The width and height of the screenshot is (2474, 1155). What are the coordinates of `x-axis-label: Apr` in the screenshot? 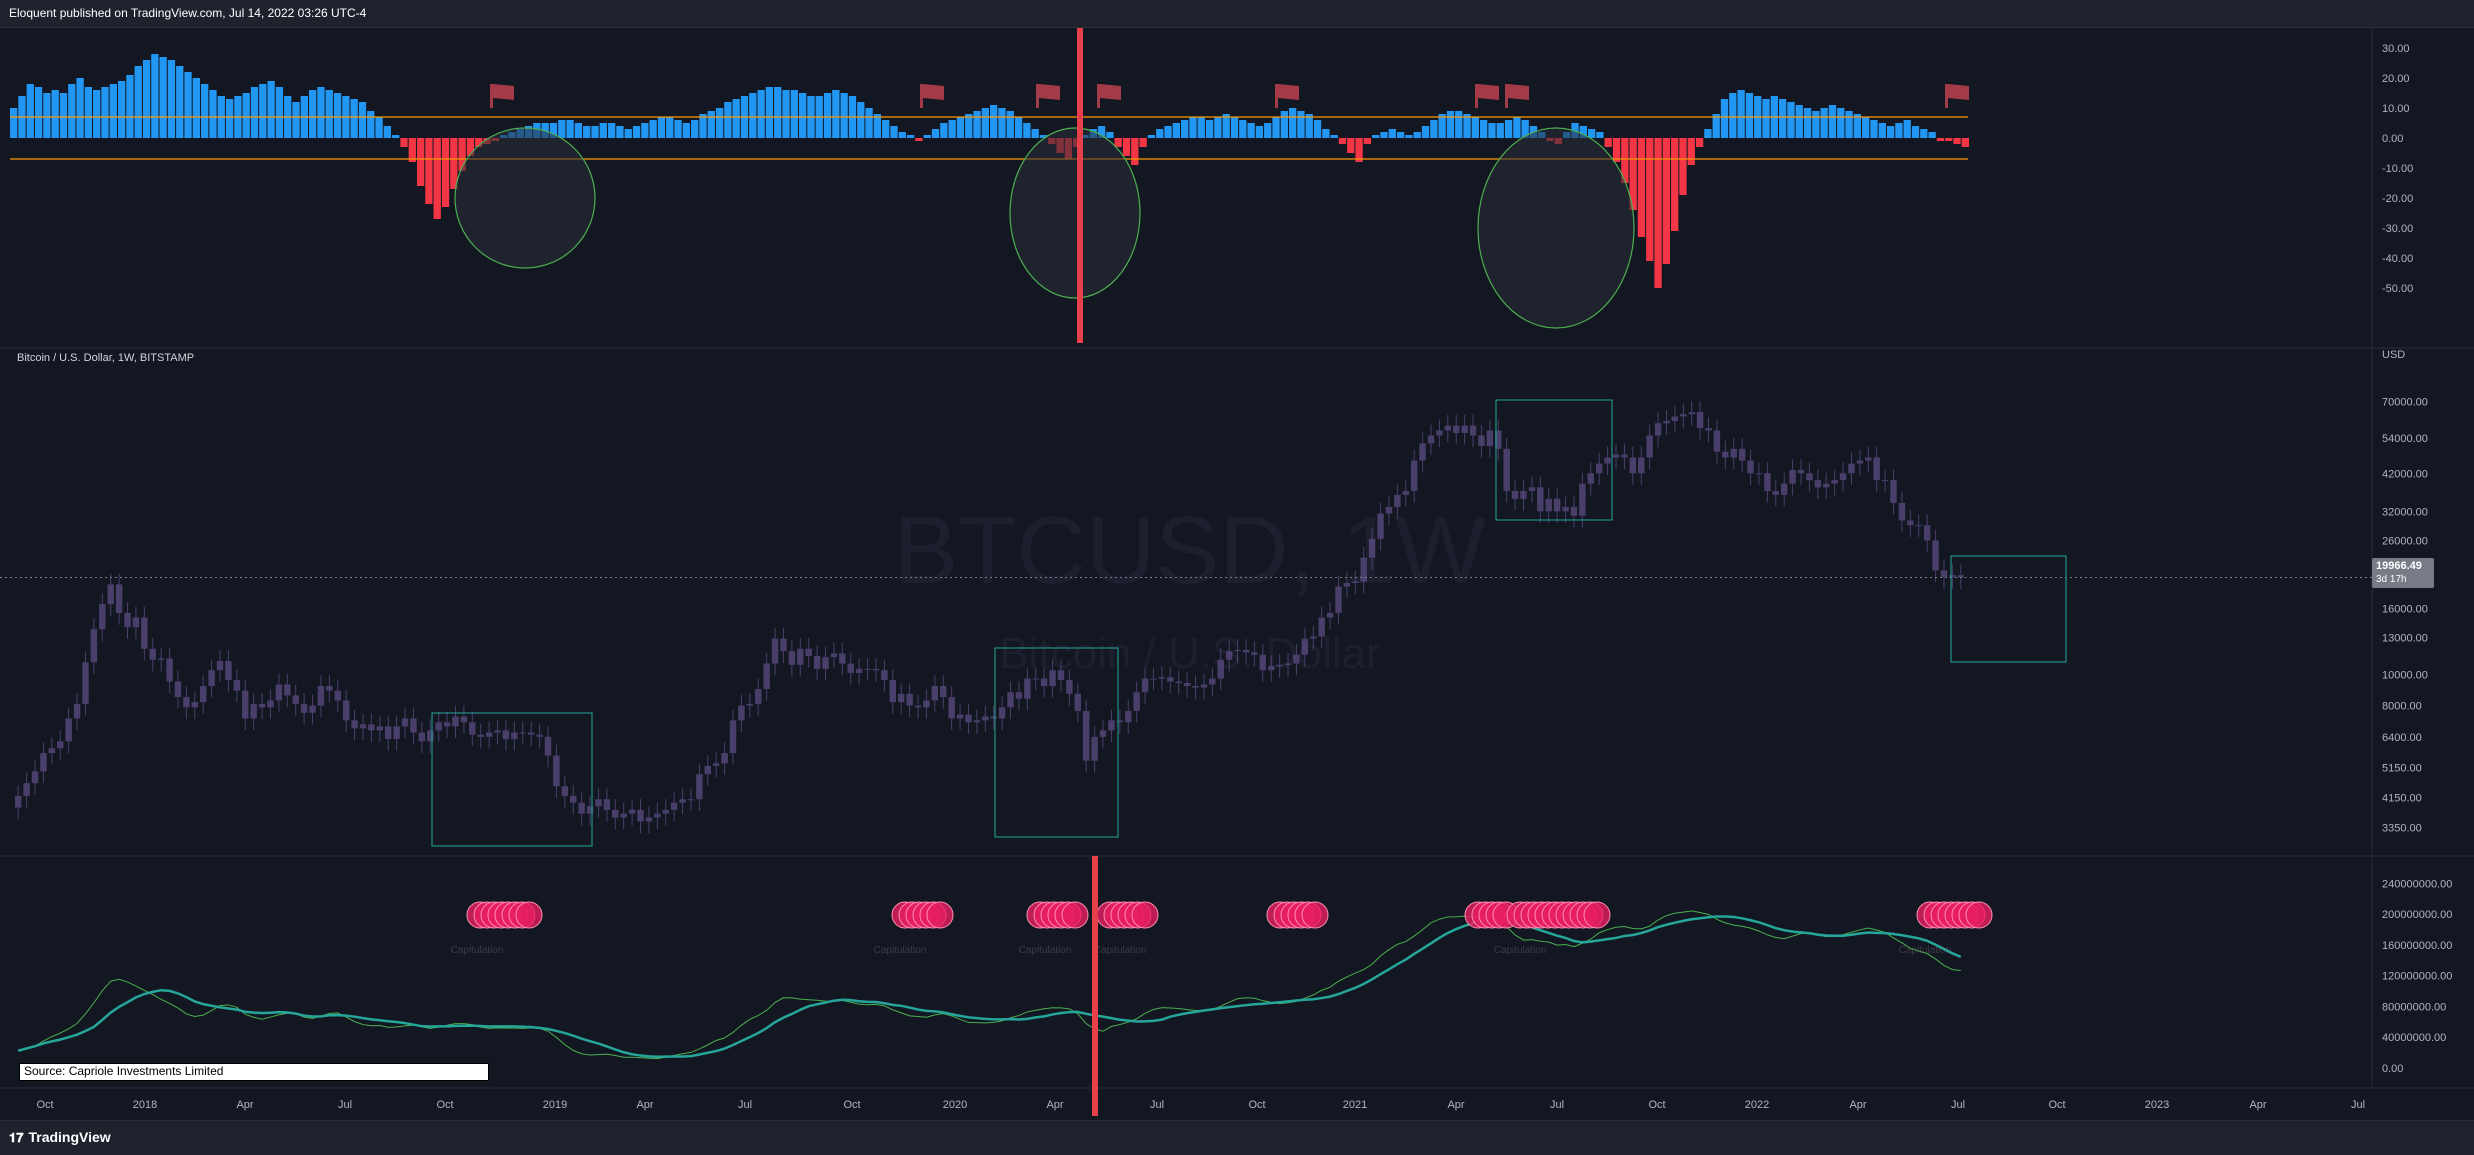 It's located at (2257, 1105).